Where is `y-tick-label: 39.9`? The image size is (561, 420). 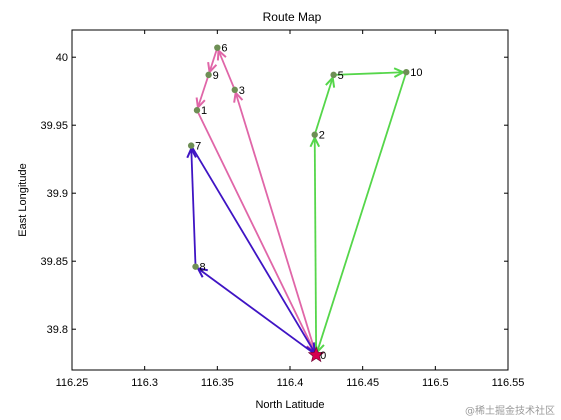 y-tick-label: 39.9 is located at coordinates (57, 194).